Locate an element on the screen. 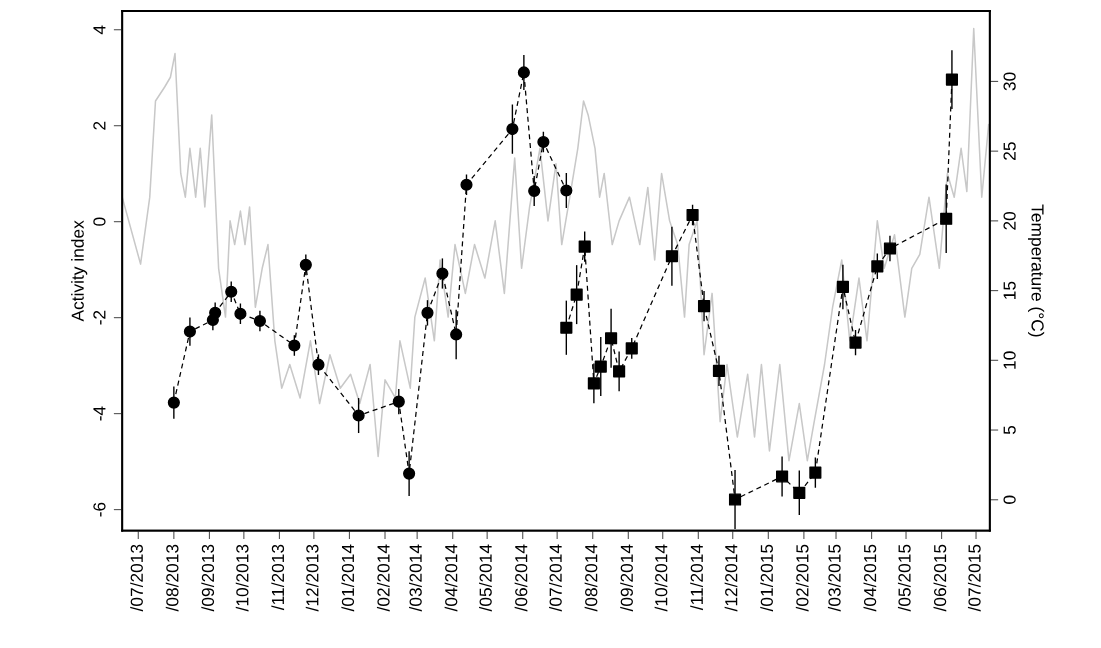 The width and height of the screenshot is (1101, 648). y2-tick-label: 0 is located at coordinates (1009, 499).